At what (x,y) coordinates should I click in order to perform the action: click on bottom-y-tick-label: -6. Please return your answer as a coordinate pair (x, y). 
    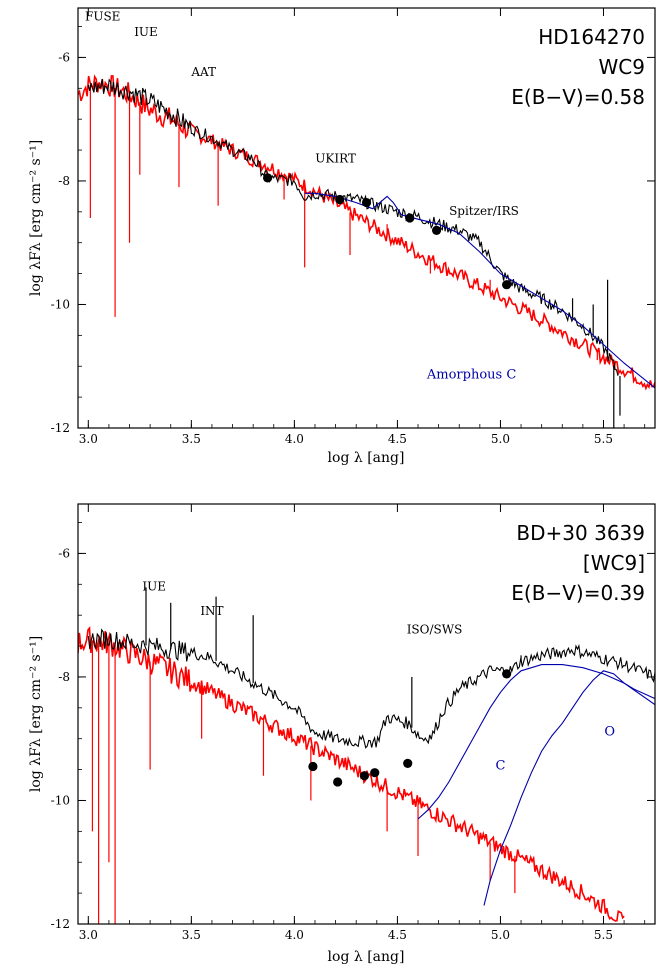
    Looking at the image, I should click on (64, 553).